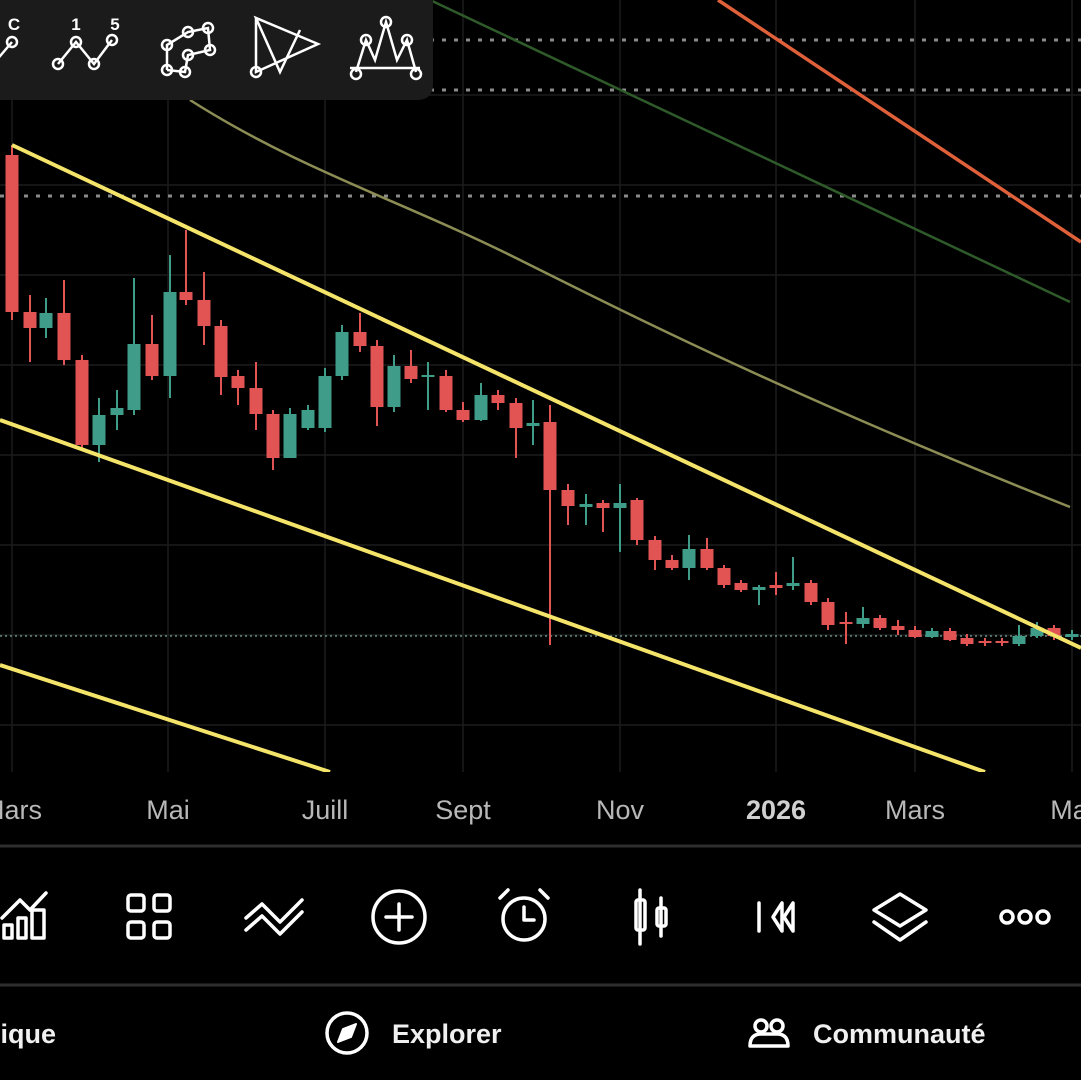 This screenshot has width=1081, height=1080. I want to click on layers-button, so click(900, 917).